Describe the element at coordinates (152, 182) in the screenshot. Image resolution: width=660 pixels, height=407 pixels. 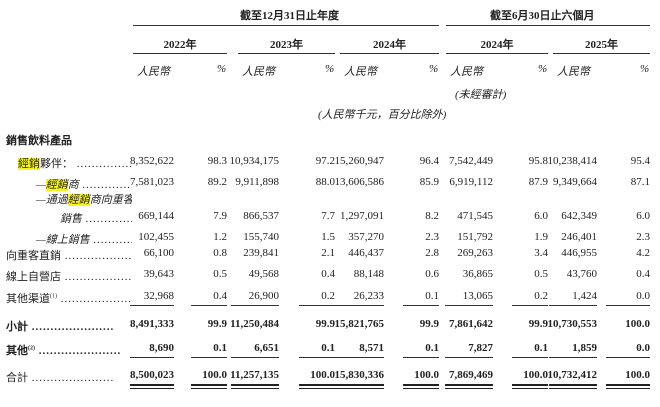
I see `cell-value: 7,581,023` at that location.